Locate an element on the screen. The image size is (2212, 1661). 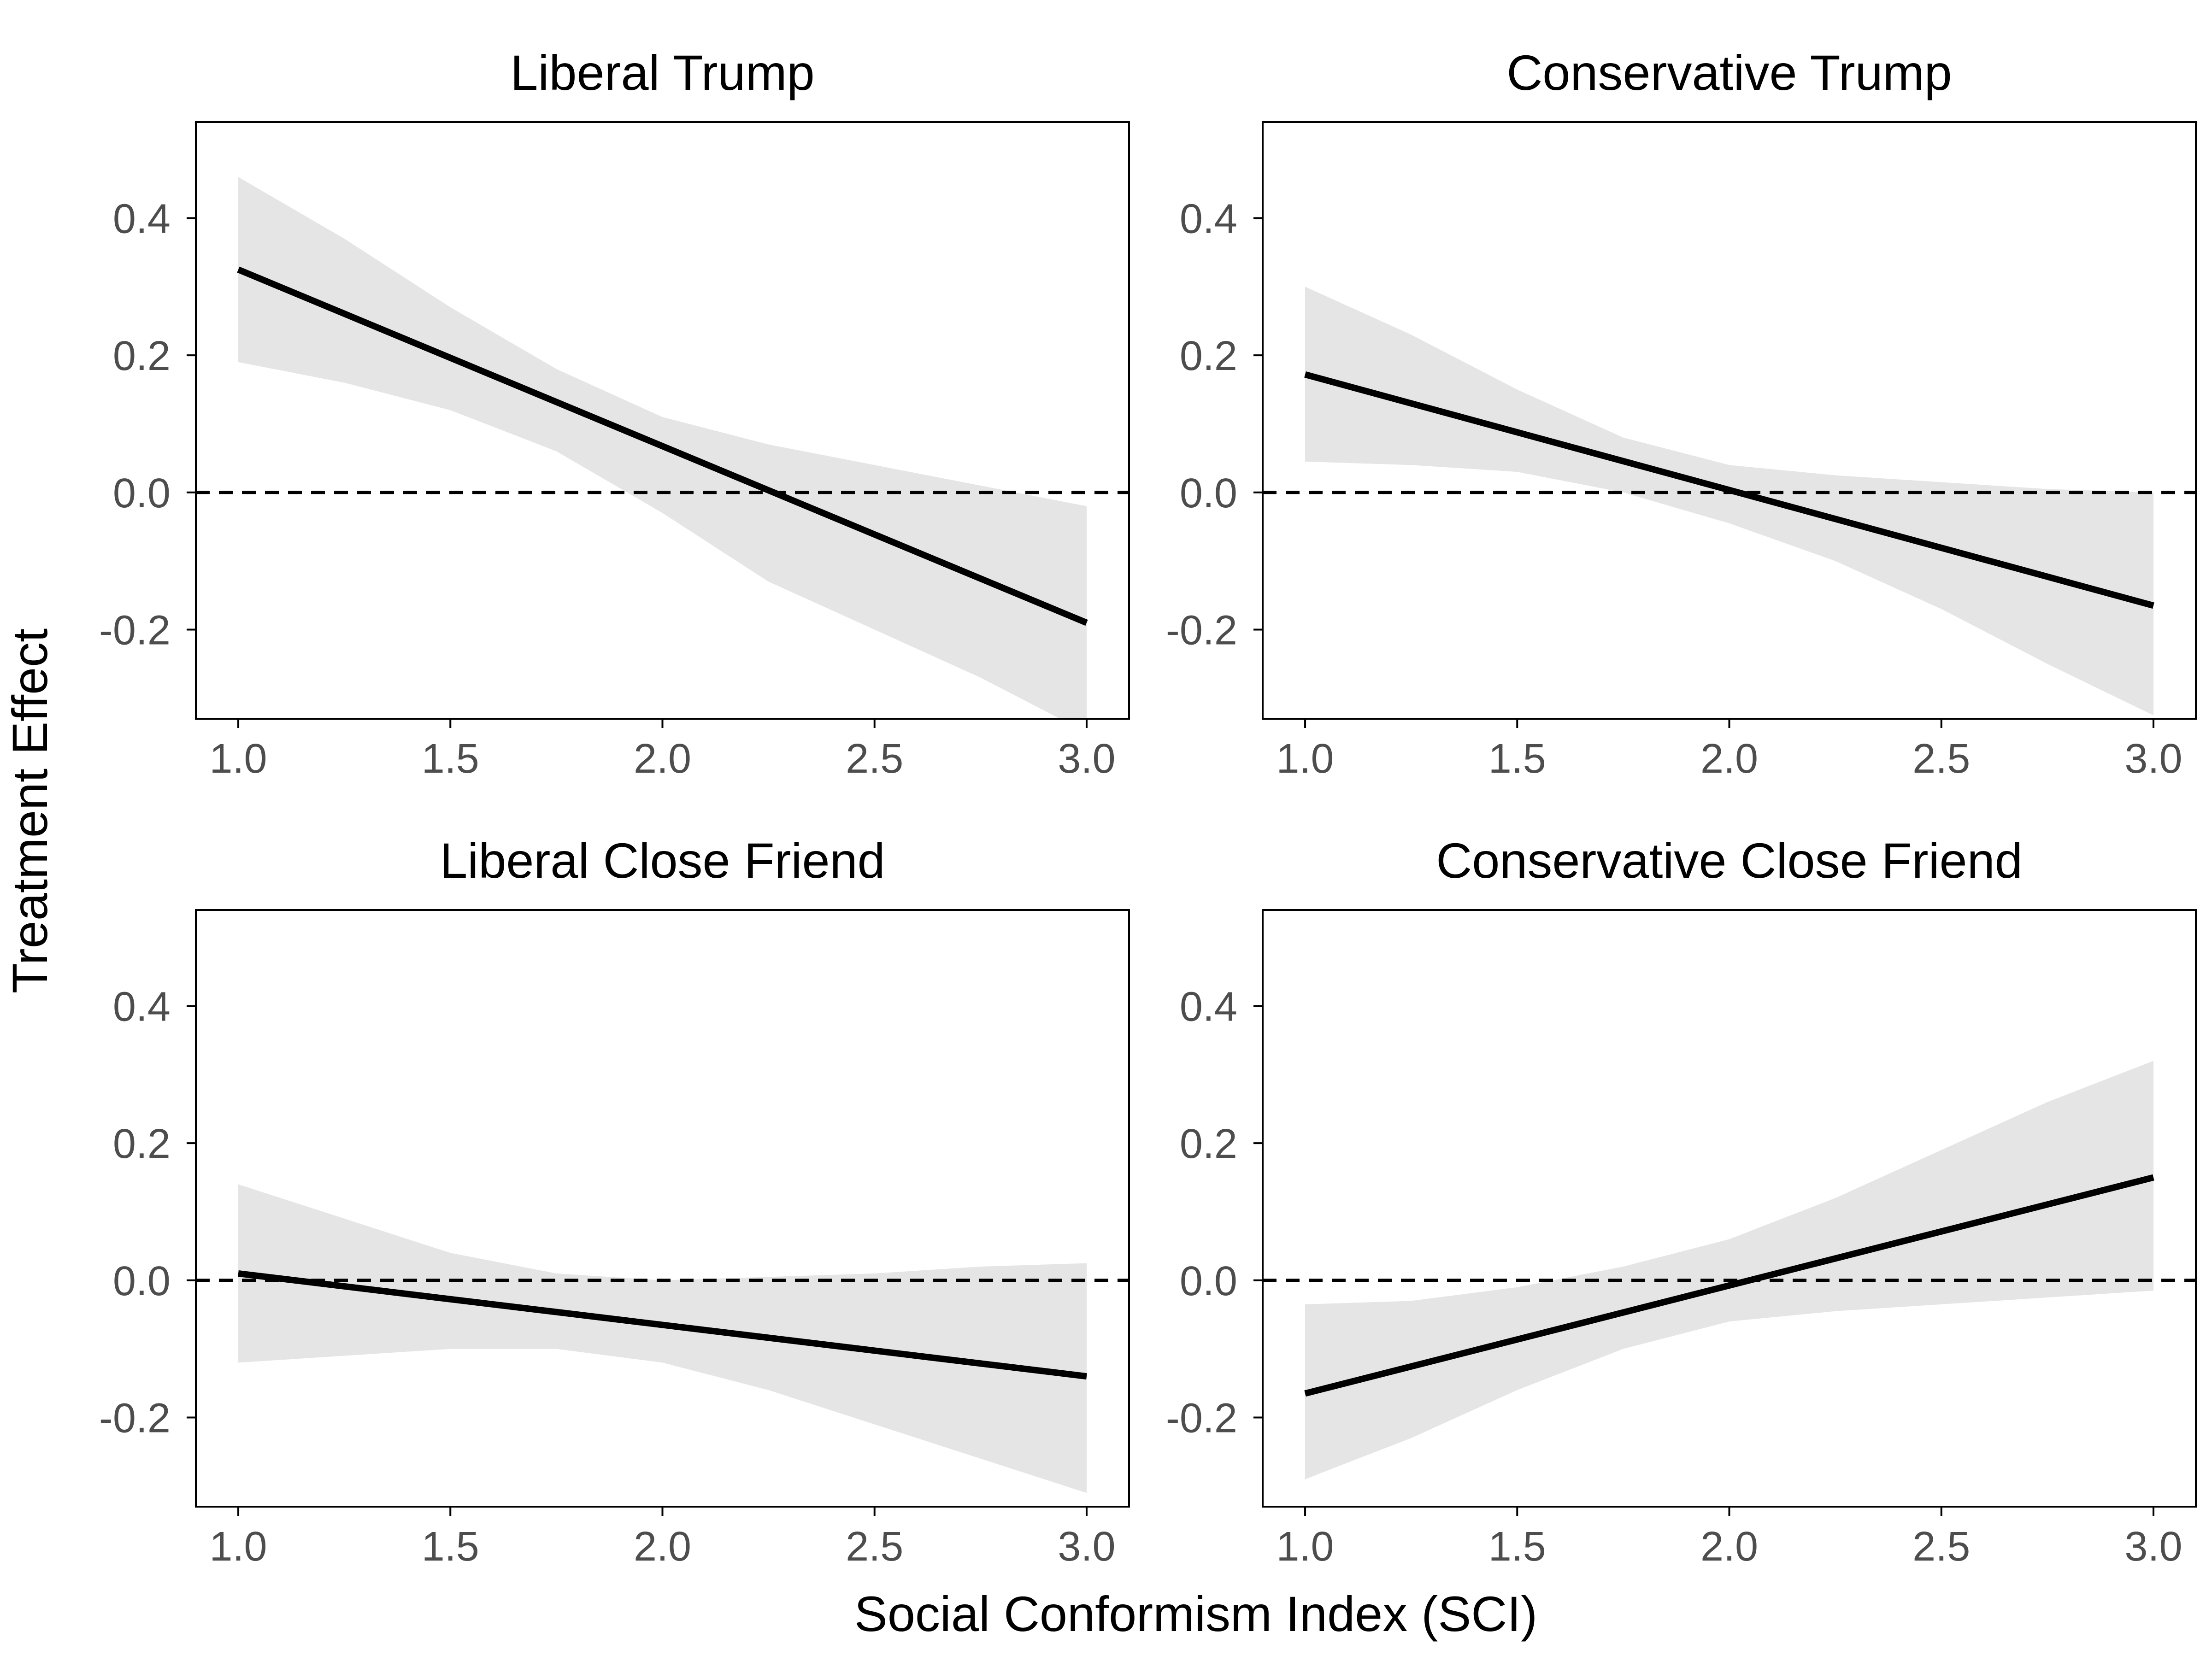
panel-conservative-trump-plot-area is located at coordinates (1729, 501).